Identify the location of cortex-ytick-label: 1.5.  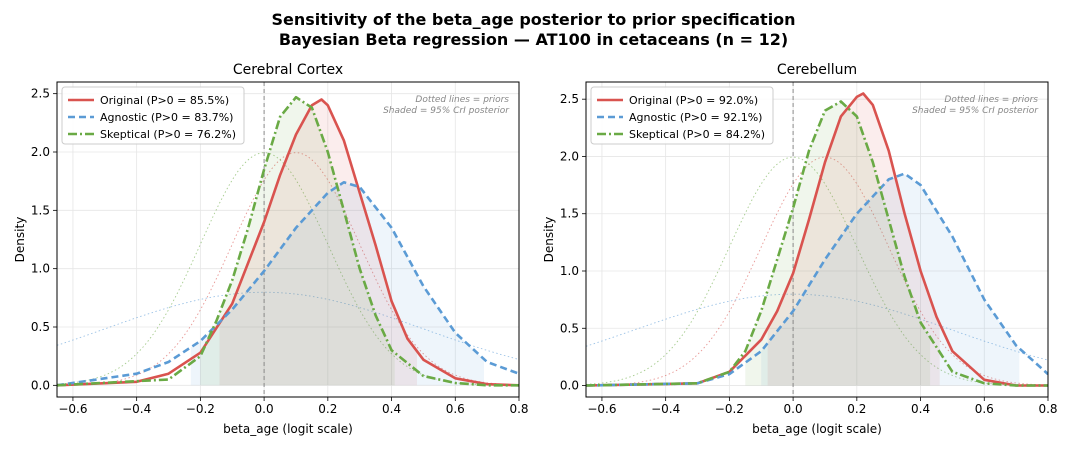
(40, 210).